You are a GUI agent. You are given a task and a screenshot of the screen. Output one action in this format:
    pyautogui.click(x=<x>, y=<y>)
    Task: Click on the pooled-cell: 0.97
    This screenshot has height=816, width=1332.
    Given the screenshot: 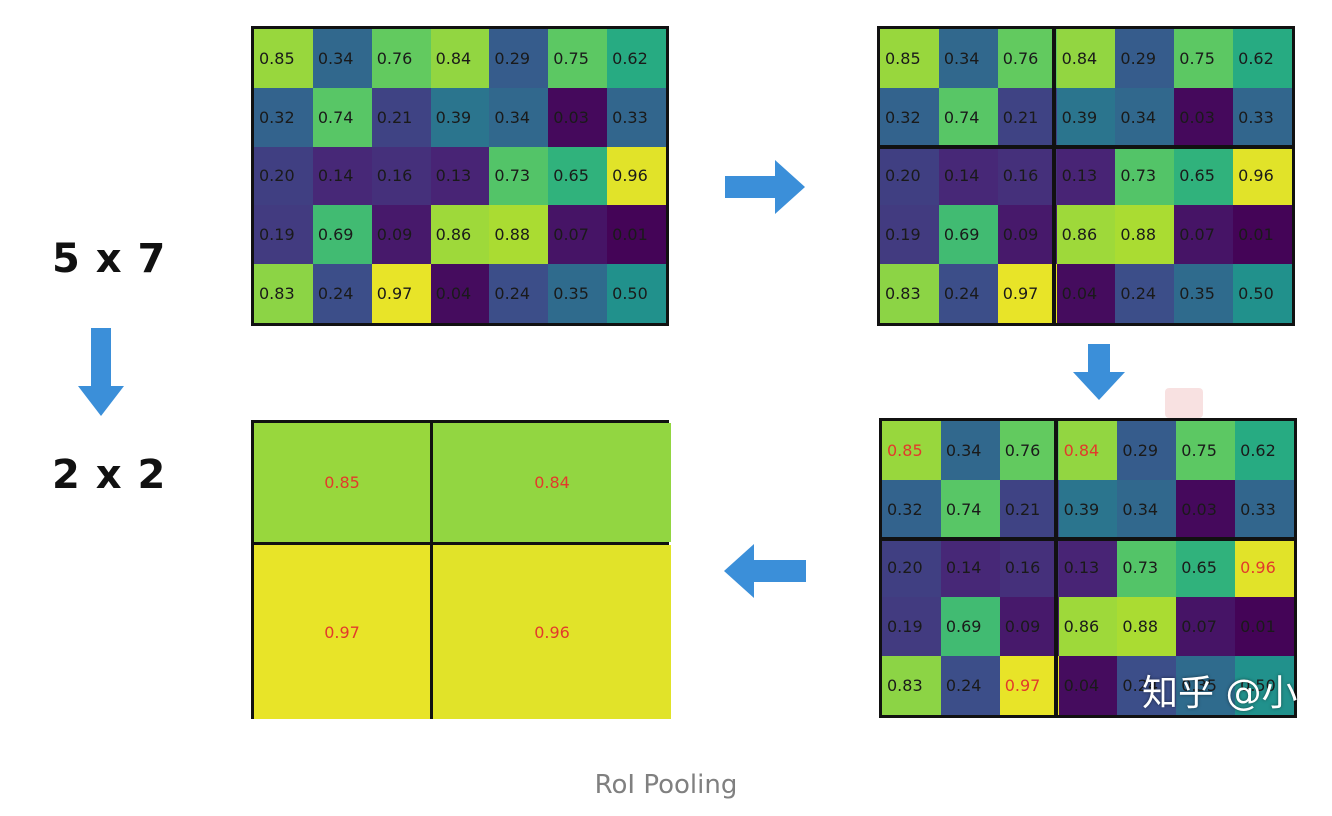 What is the action you would take?
    pyautogui.click(x=342, y=632)
    